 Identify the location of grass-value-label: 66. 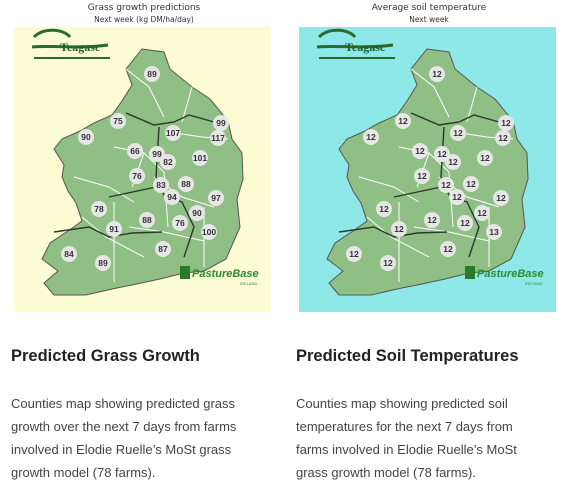
(135, 151).